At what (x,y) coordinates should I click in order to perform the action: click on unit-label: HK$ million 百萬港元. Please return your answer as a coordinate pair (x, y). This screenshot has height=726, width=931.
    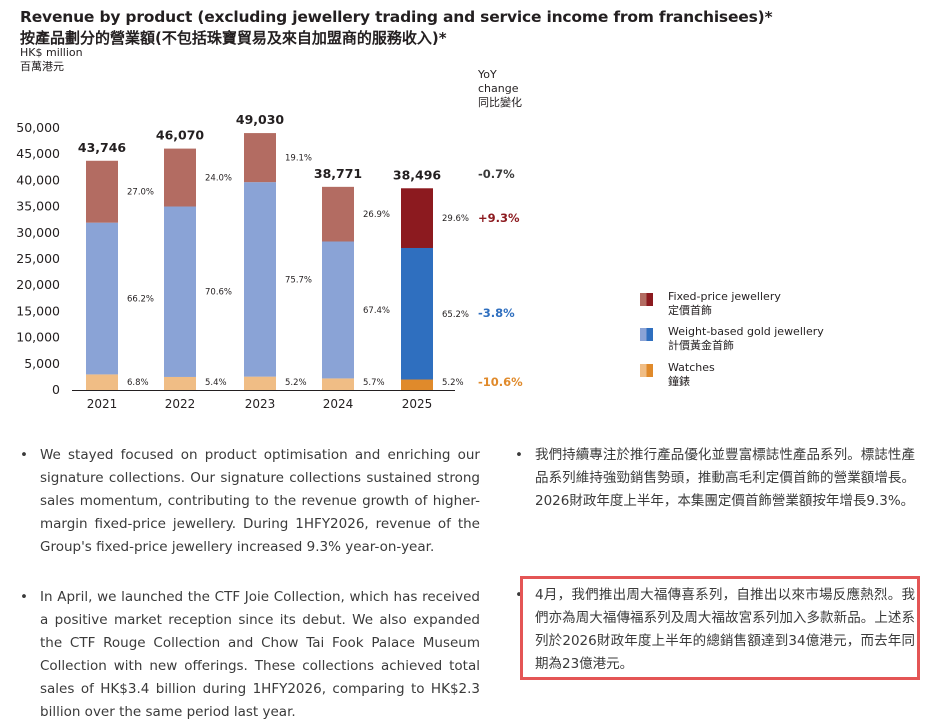
    Looking at the image, I should click on (51, 60).